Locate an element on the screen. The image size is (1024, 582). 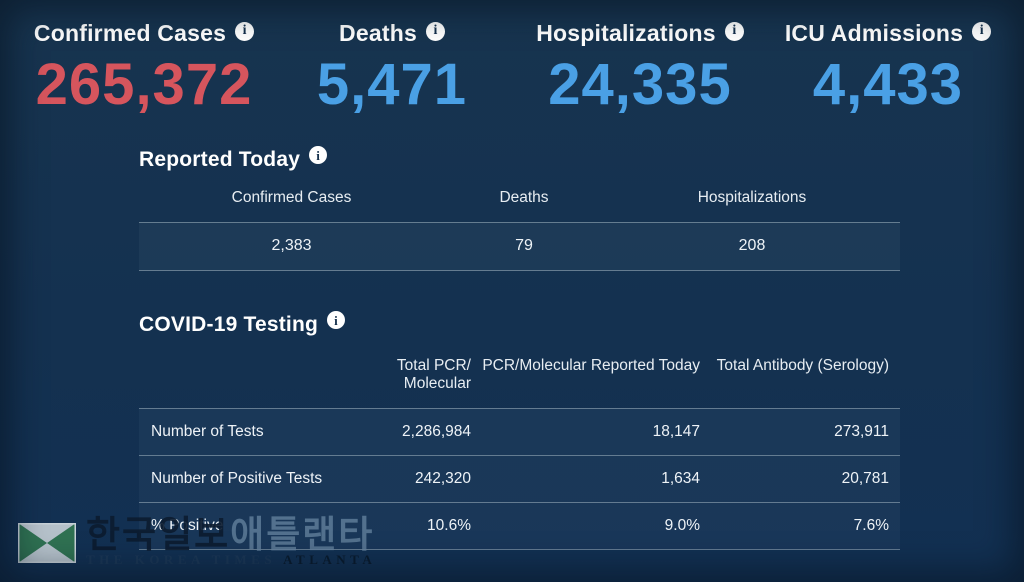
watermark-latin-text: THE KOREA TIMES ATLANTA is located at coordinates (231, 559).